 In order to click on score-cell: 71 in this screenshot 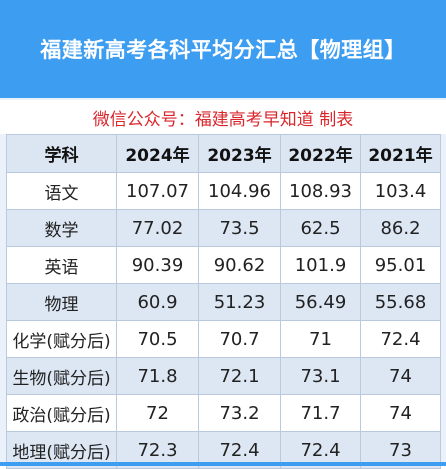, I will do `click(320, 339)`.